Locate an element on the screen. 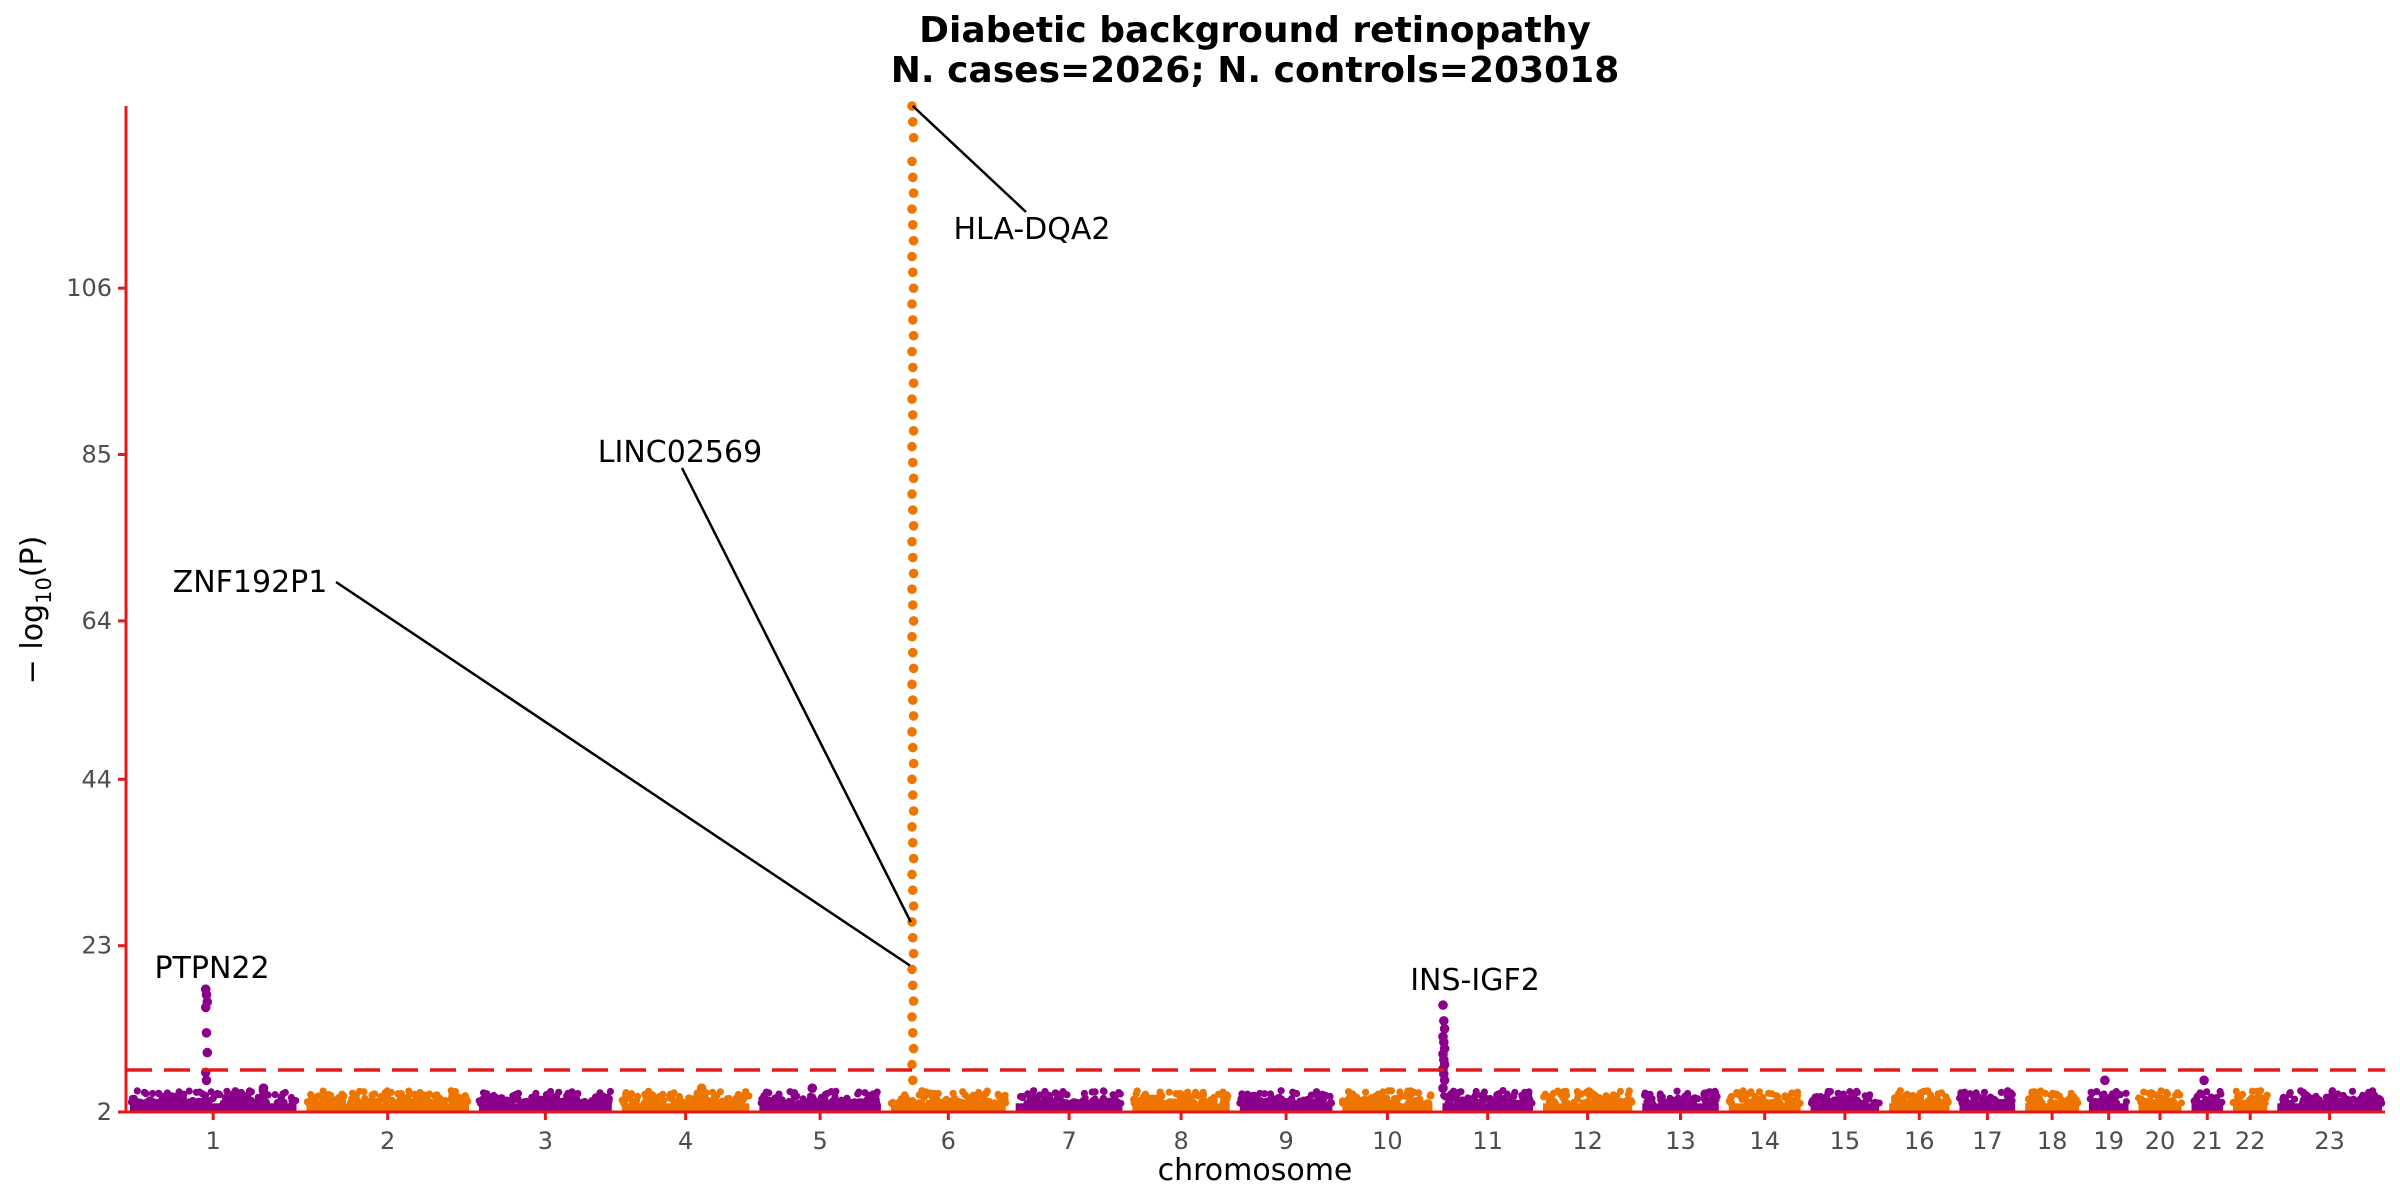 Image resolution: width=2400 pixels, height=1200 pixels. x-tick-label-13: 13 is located at coordinates (1680, 1141).